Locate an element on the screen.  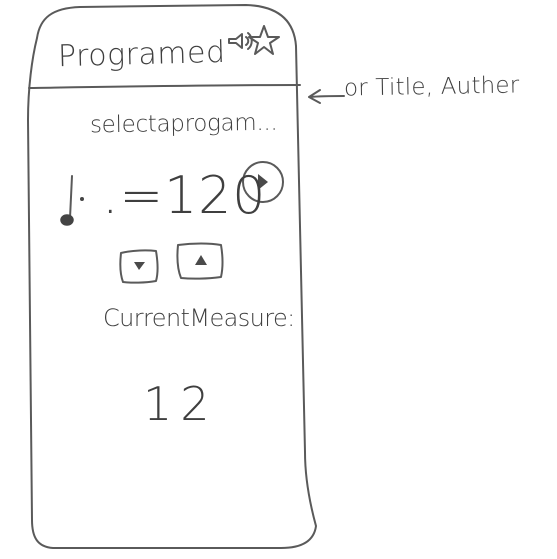
decrease-tempo-button is located at coordinates (139, 266).